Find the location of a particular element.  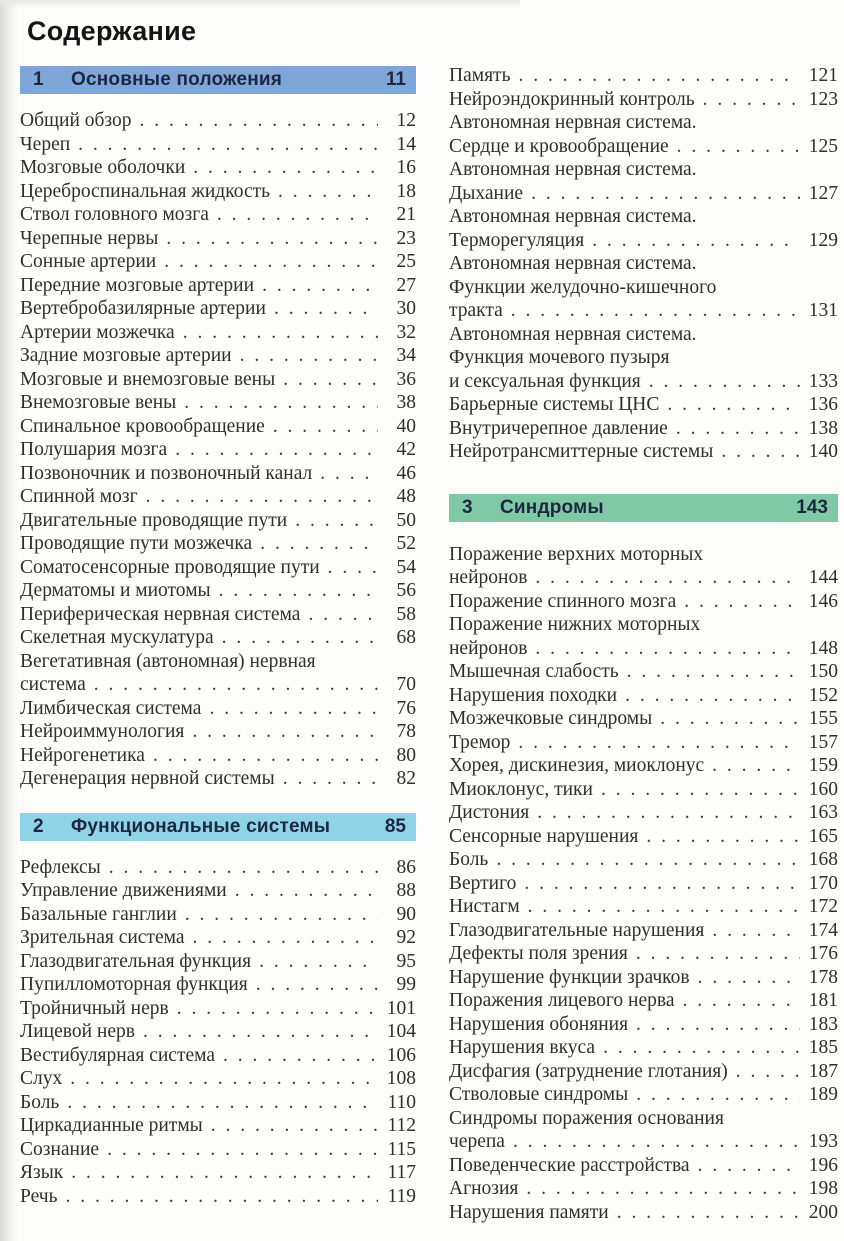

entry-title: Артерии мозжечка is located at coordinates (97, 332).